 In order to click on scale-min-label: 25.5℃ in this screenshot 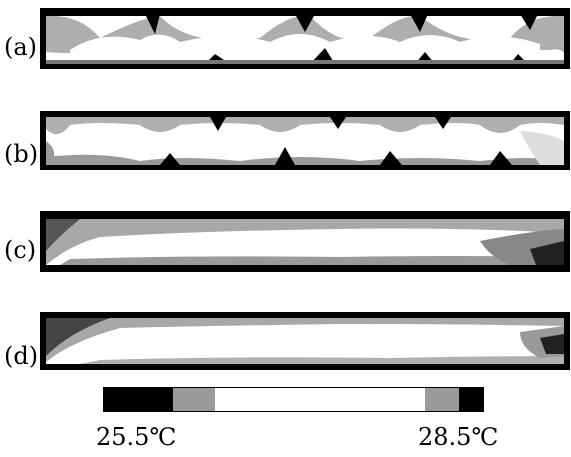, I will do `click(136, 437)`.